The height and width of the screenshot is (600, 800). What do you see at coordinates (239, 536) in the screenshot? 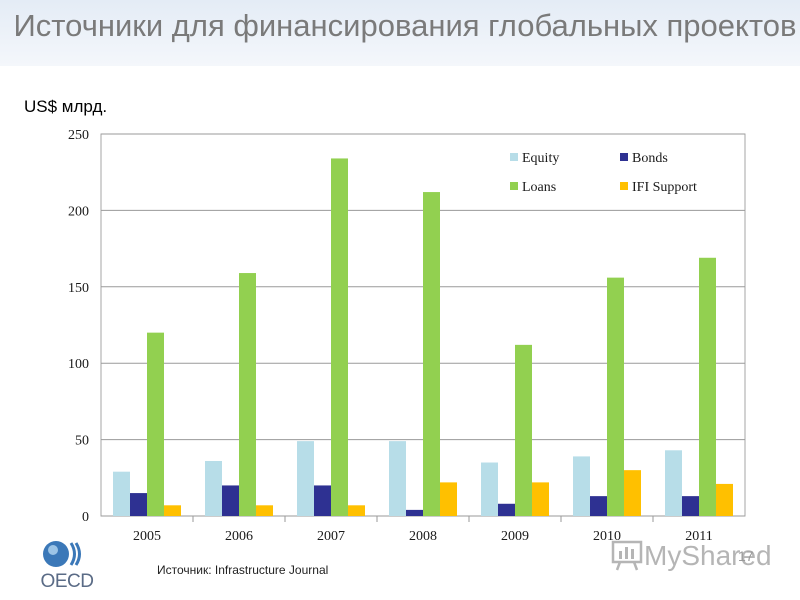
I see `x-tick-label: 2006` at bounding box center [239, 536].